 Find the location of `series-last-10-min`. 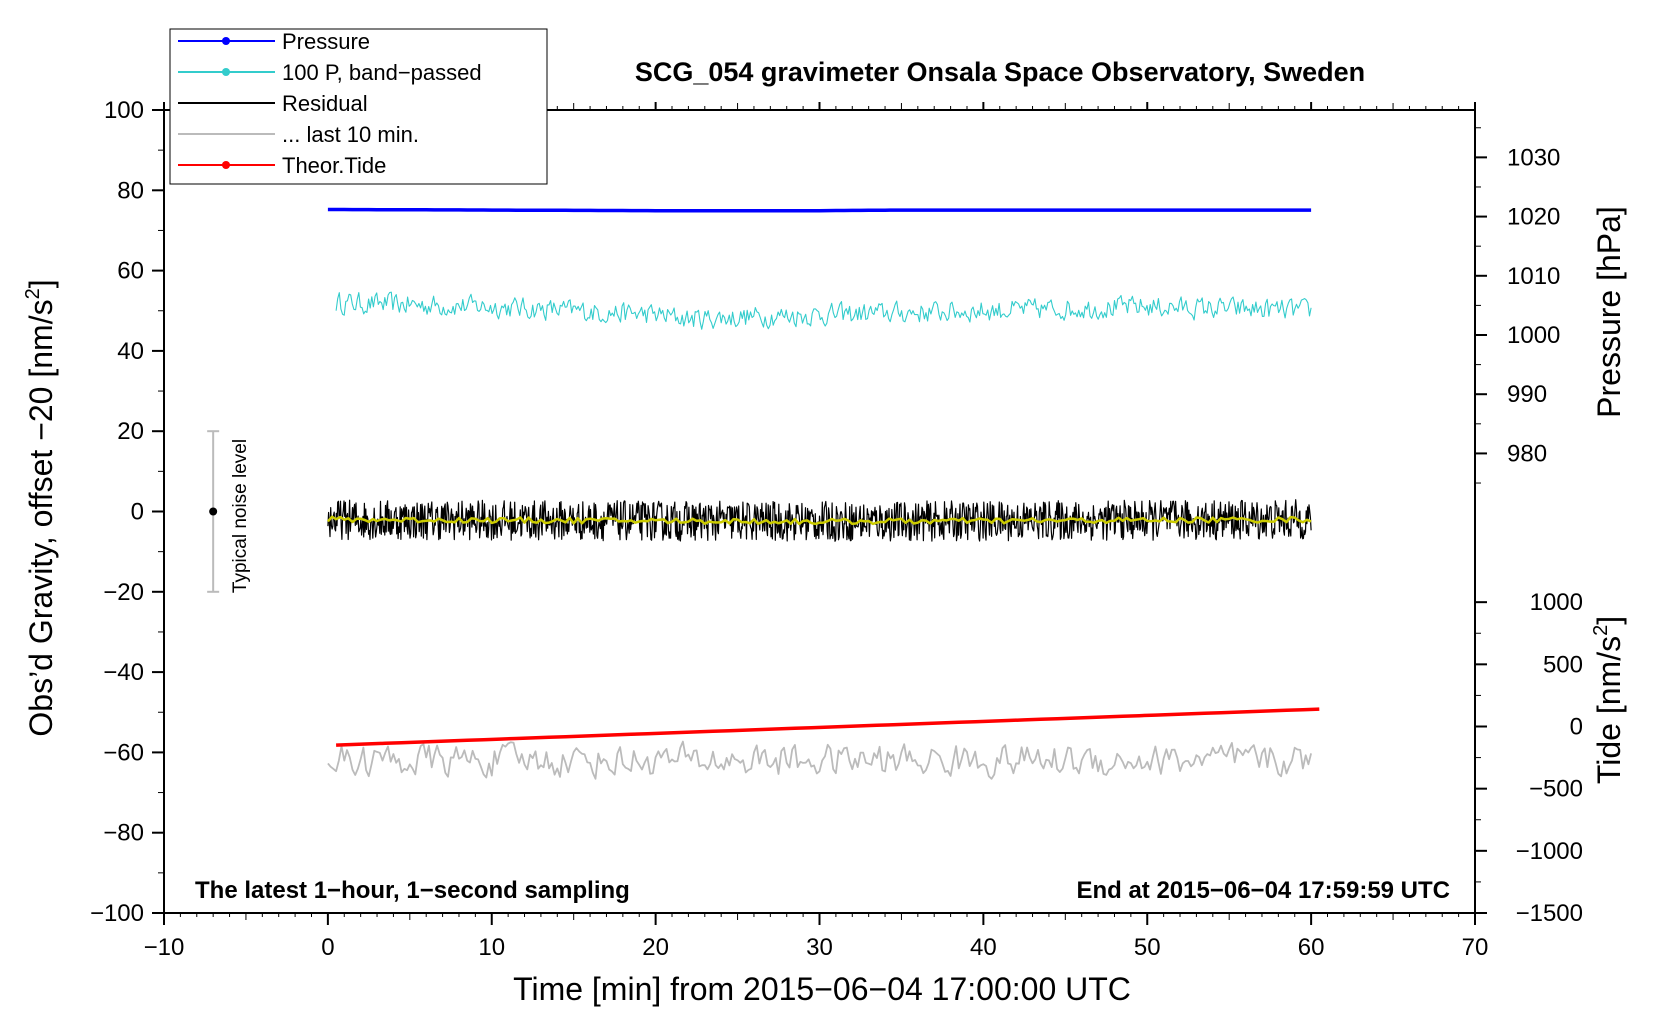

series-last-10-min is located at coordinates (819, 760).